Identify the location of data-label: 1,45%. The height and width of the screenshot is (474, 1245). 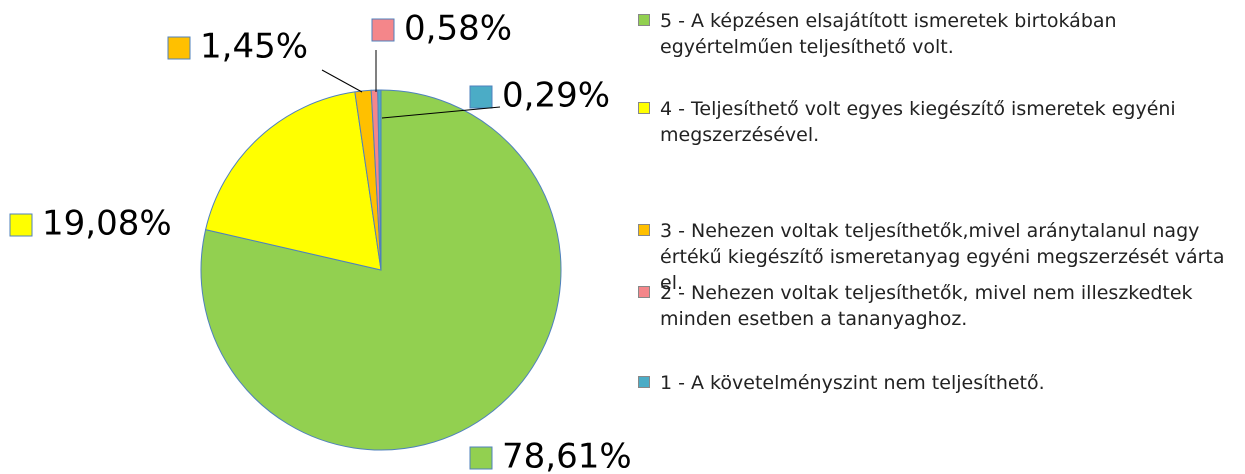
(254, 47).